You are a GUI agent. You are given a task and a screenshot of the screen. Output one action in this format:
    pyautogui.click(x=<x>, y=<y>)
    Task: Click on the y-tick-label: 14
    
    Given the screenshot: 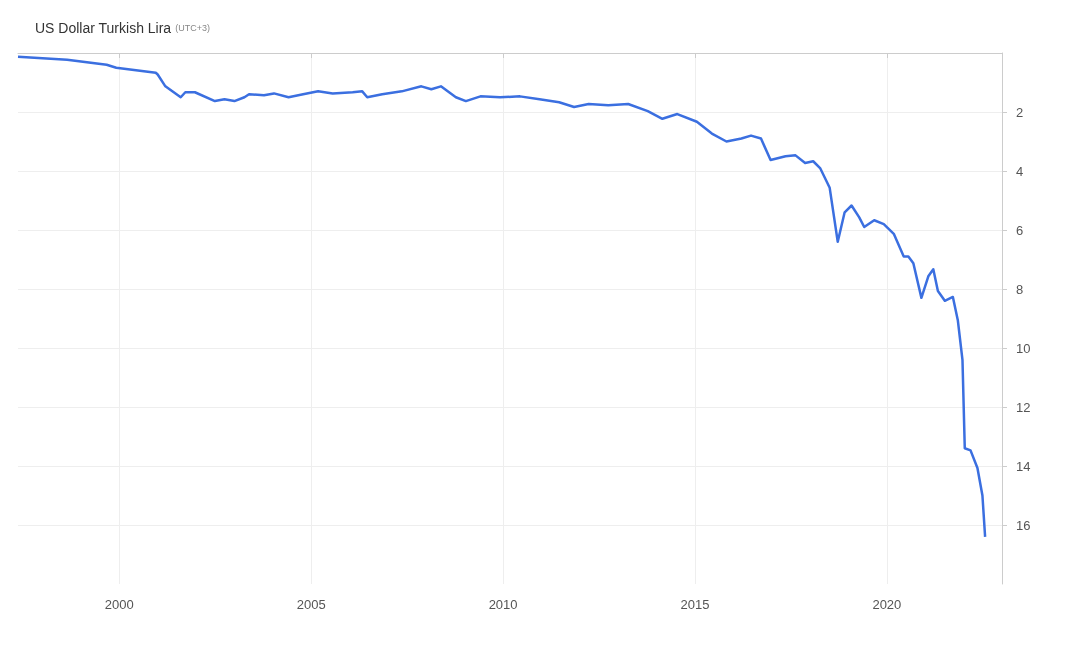 What is the action you would take?
    pyautogui.click(x=1023, y=466)
    